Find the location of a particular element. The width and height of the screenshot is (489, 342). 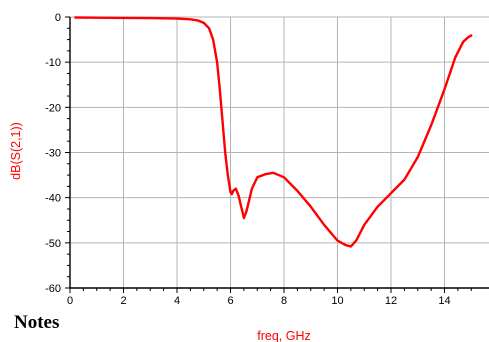

x-axis-title: freq, GHz is located at coordinates (284, 335).